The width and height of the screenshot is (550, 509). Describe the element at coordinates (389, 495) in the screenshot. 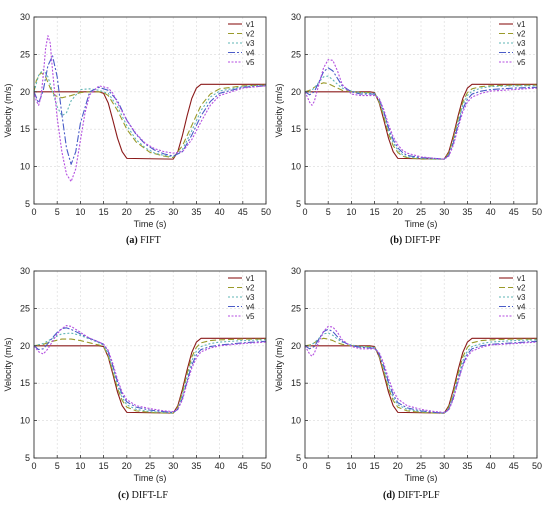

I see `caption-d-label: (d)` at that location.